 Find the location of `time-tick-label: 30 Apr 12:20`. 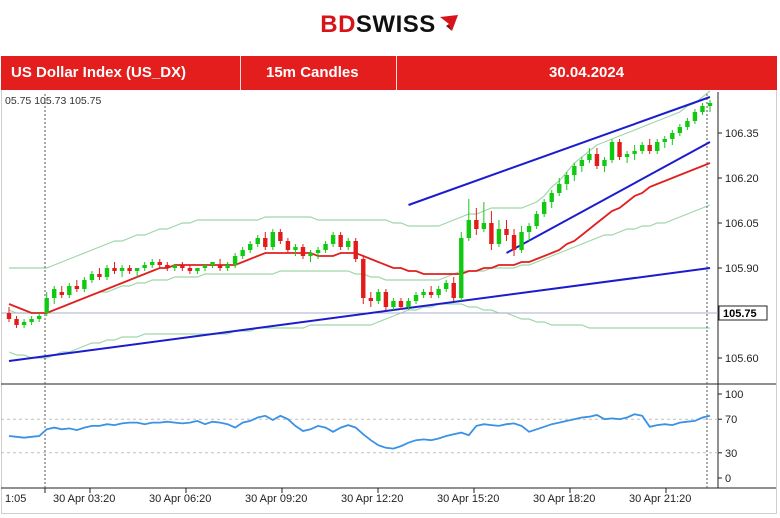

time-tick-label: 30 Apr 12:20 is located at coordinates (372, 499).